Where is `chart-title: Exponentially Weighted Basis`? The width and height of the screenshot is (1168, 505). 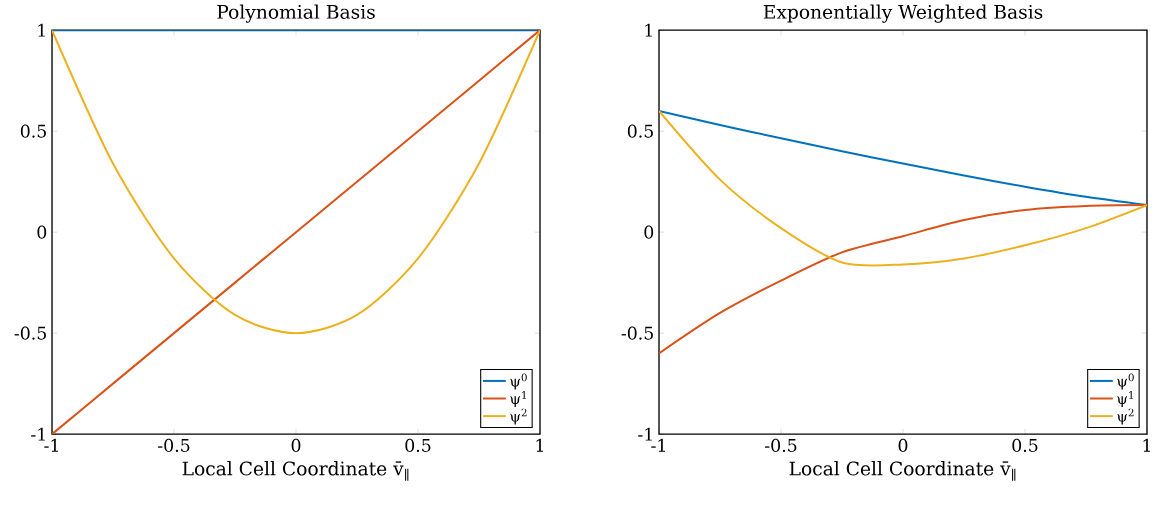 chart-title: Exponentially Weighted Basis is located at coordinates (903, 13).